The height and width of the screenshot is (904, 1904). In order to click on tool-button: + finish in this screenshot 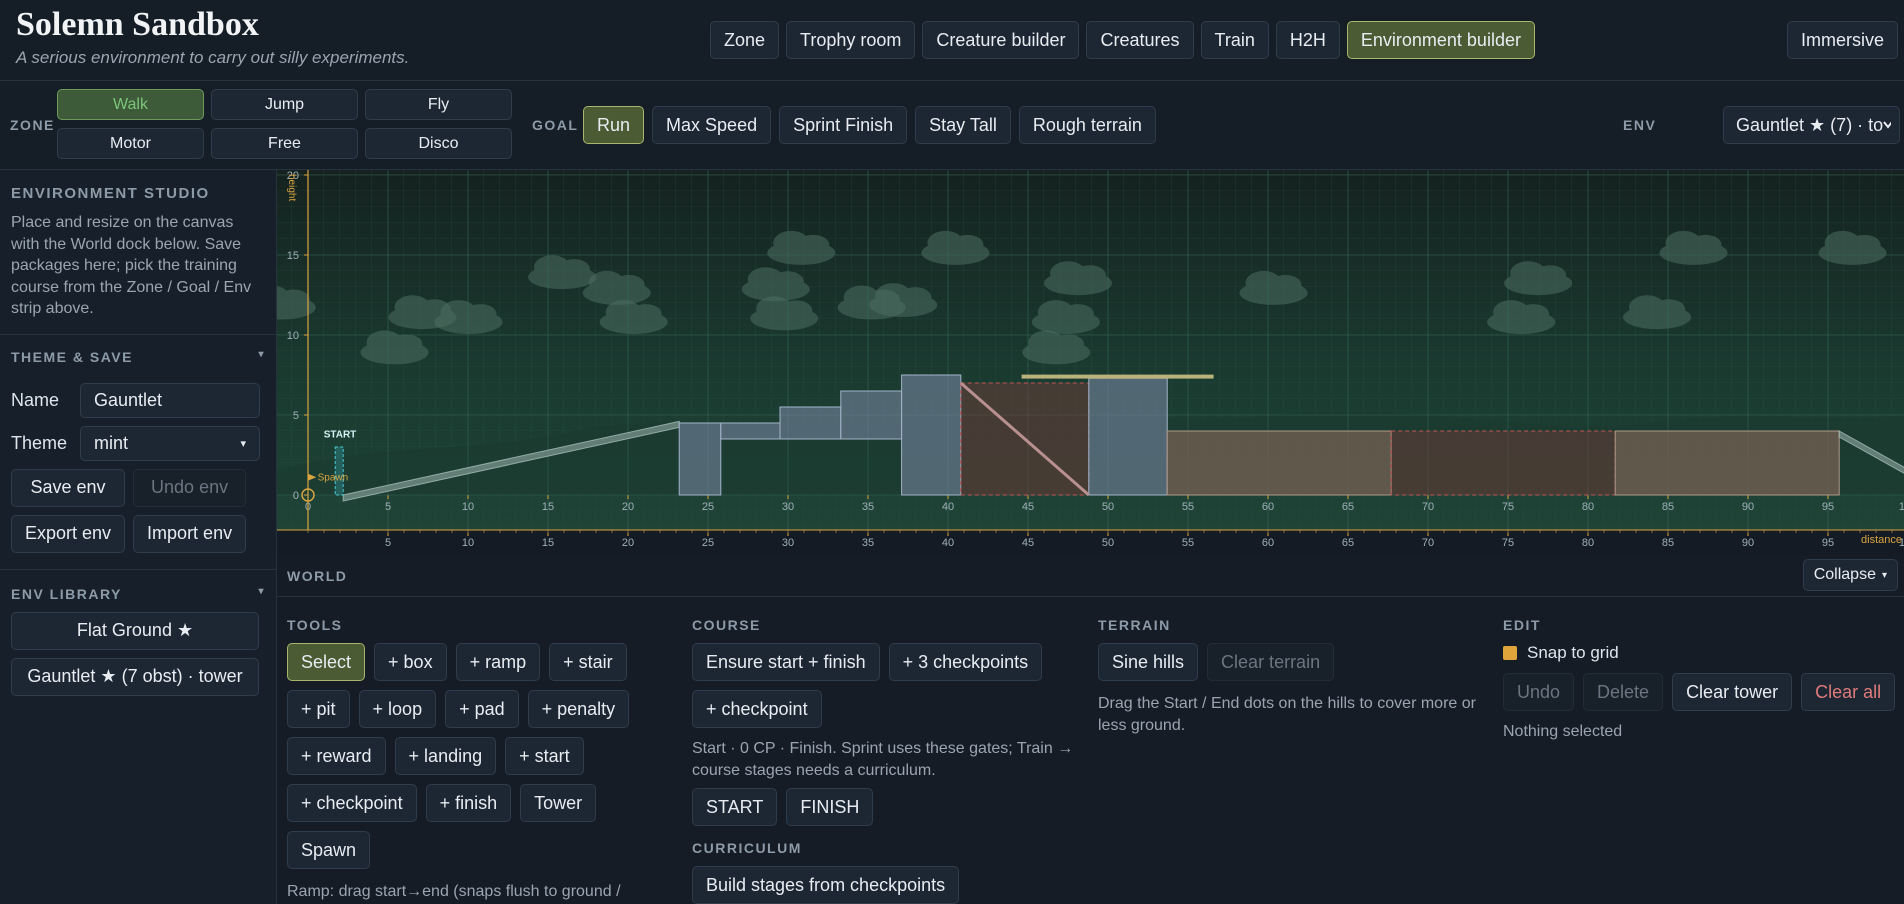, I will do `click(468, 803)`.